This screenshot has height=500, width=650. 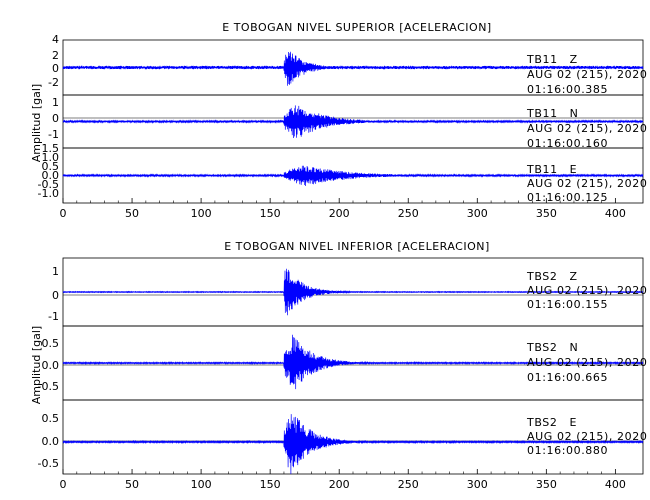 I want to click on time-label: 01:16:00.160, so click(x=567, y=143).